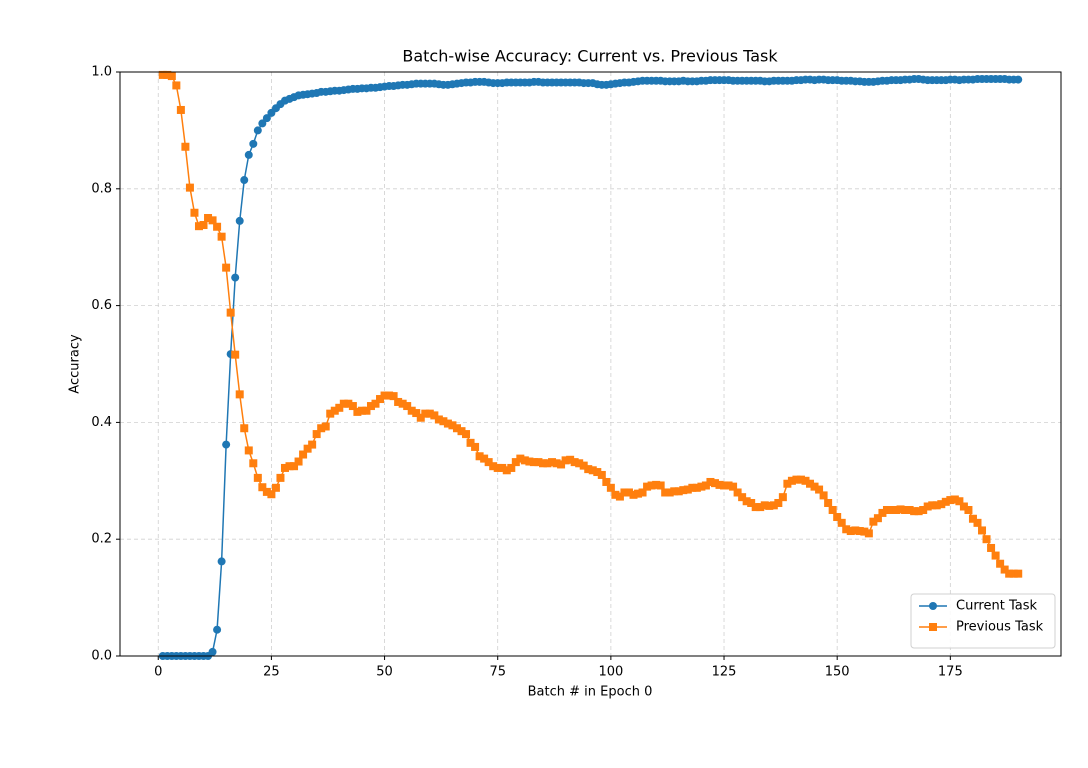 Image resolution: width=1088 pixels, height=768 pixels. Describe the element at coordinates (75, 364) in the screenshot. I see `y-axis-label: Accuracy` at that location.